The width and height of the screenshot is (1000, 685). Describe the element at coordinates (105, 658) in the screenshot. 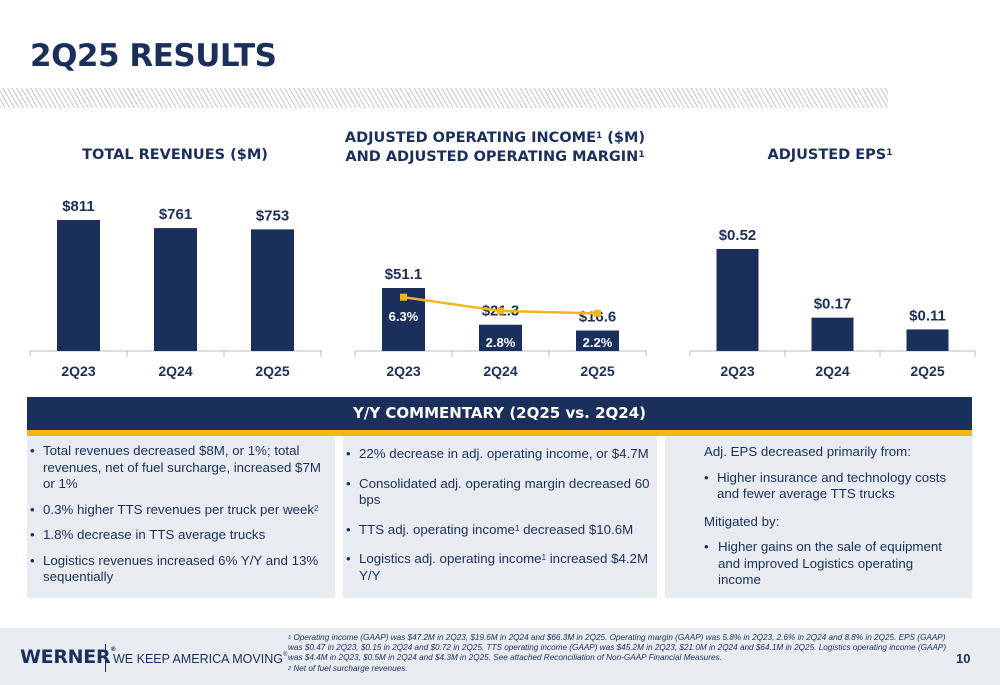

I see `logo-divider` at that location.